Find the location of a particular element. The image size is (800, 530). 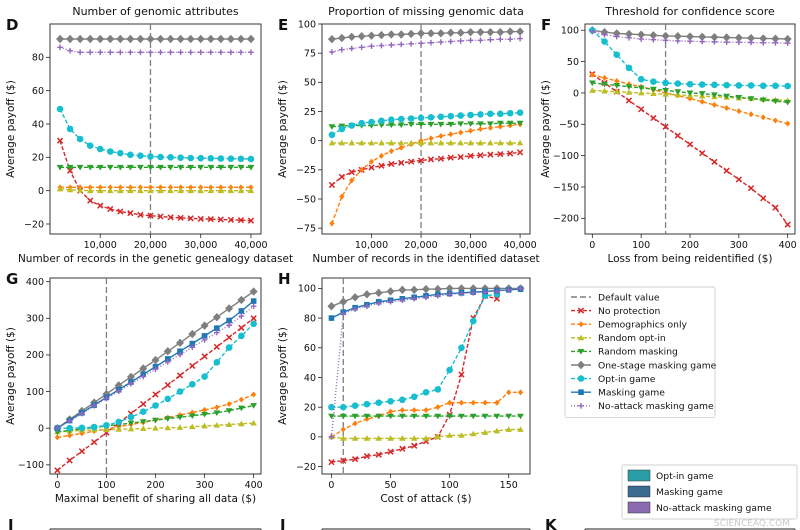

series-demographics-only is located at coordinates (426, 174).